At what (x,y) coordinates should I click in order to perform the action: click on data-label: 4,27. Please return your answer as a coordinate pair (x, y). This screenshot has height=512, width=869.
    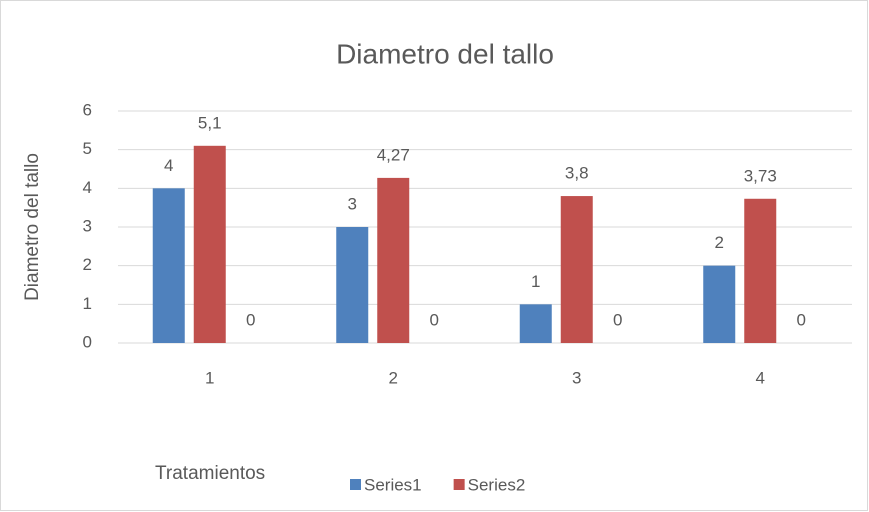
    Looking at the image, I should click on (393, 154).